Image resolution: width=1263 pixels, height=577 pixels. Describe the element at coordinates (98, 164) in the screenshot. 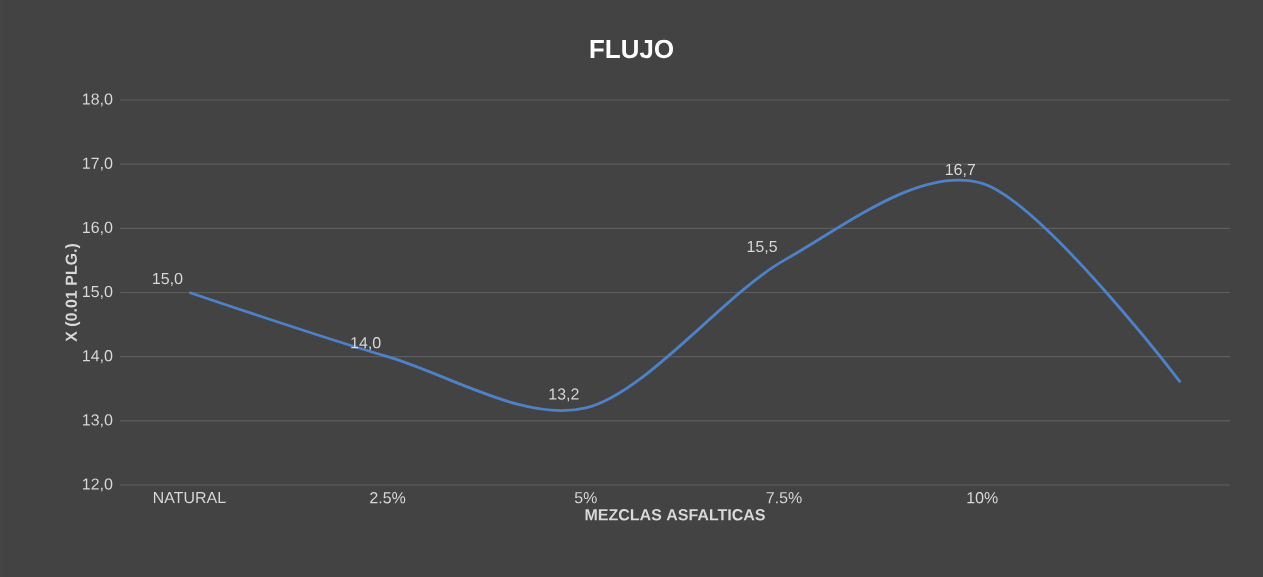

I see `y-tick-label: 17,0` at that location.